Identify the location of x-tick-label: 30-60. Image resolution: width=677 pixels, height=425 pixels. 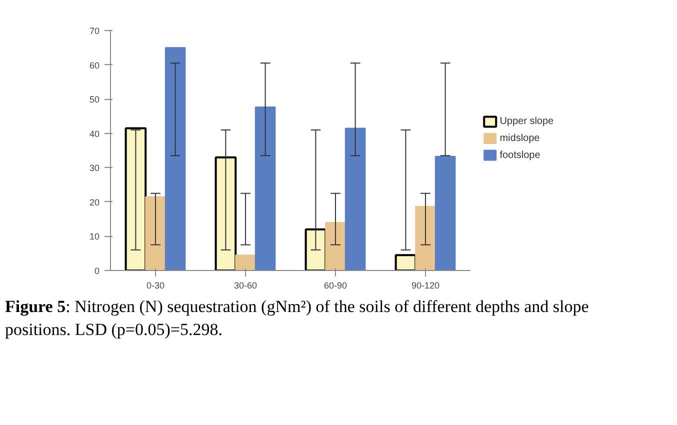
(246, 285).